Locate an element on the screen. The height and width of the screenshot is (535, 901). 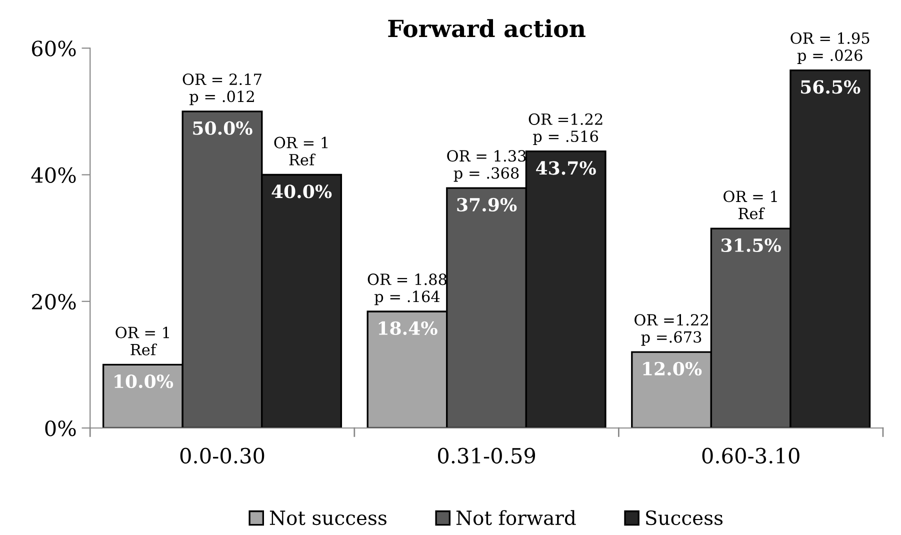
data-label: 56.5% is located at coordinates (830, 87).